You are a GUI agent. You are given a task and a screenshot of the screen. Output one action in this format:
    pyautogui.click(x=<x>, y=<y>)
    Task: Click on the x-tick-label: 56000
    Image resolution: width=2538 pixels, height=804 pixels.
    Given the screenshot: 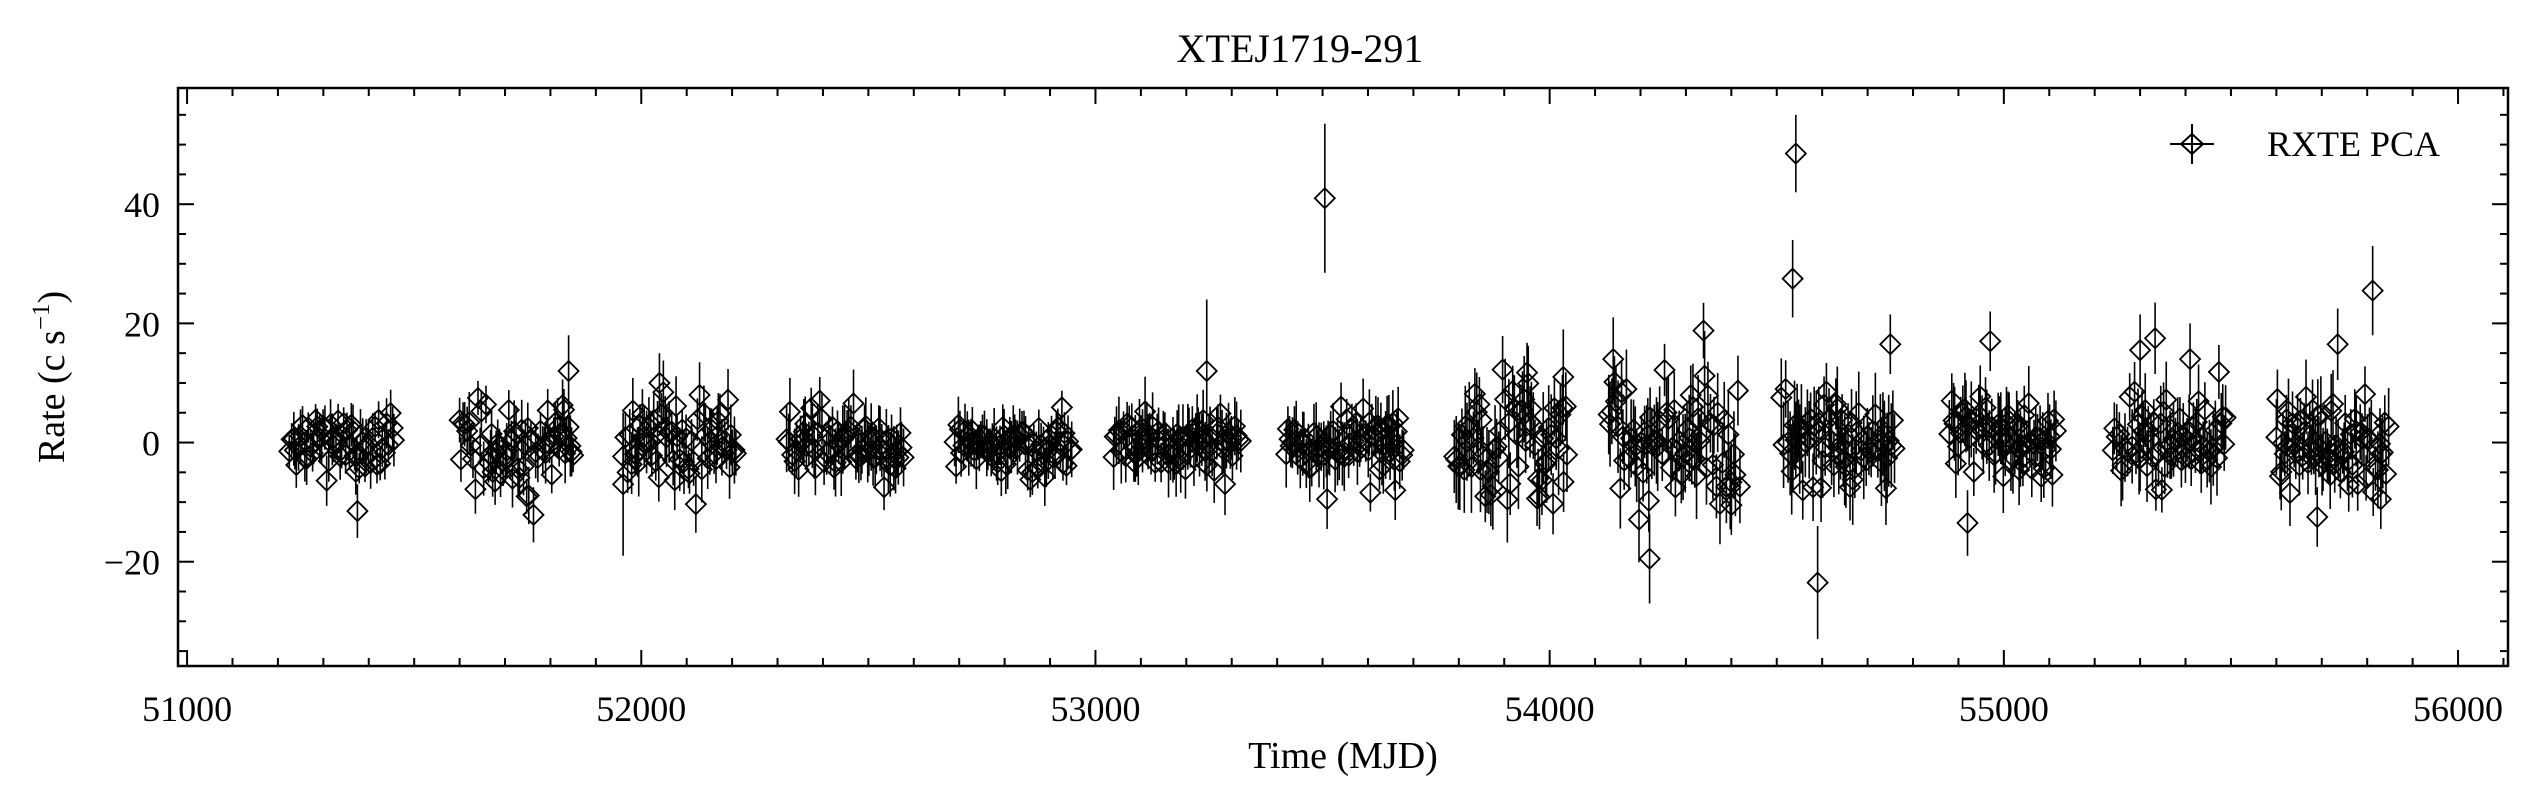 What is the action you would take?
    pyautogui.click(x=2458, y=709)
    